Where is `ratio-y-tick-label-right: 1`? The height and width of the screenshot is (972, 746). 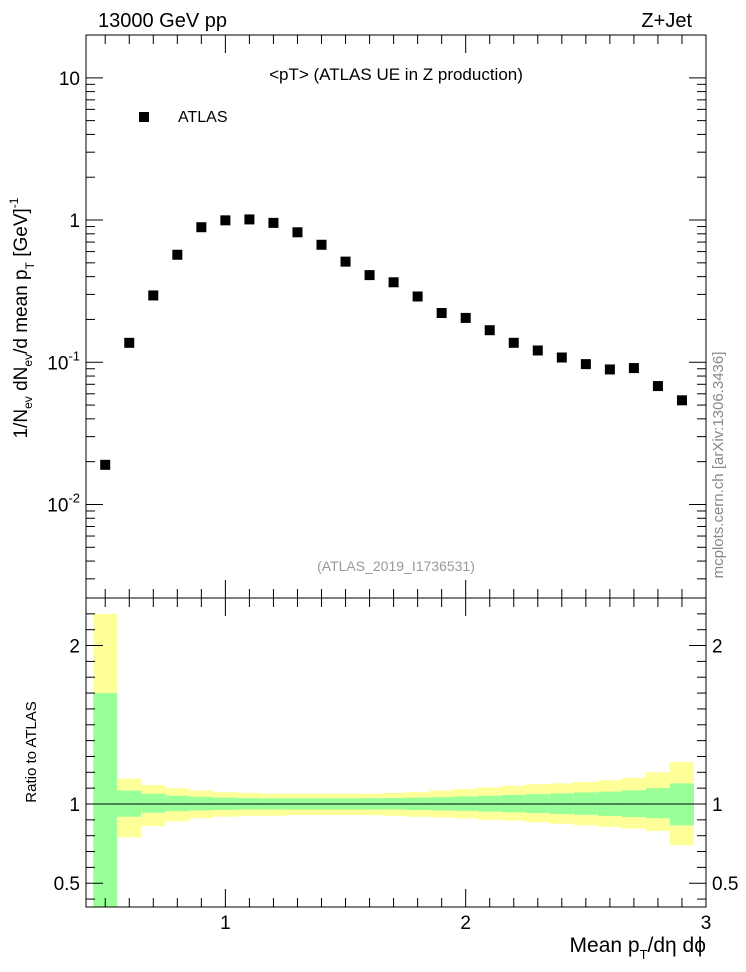
ratio-y-tick-label-right: 1 is located at coordinates (717, 805).